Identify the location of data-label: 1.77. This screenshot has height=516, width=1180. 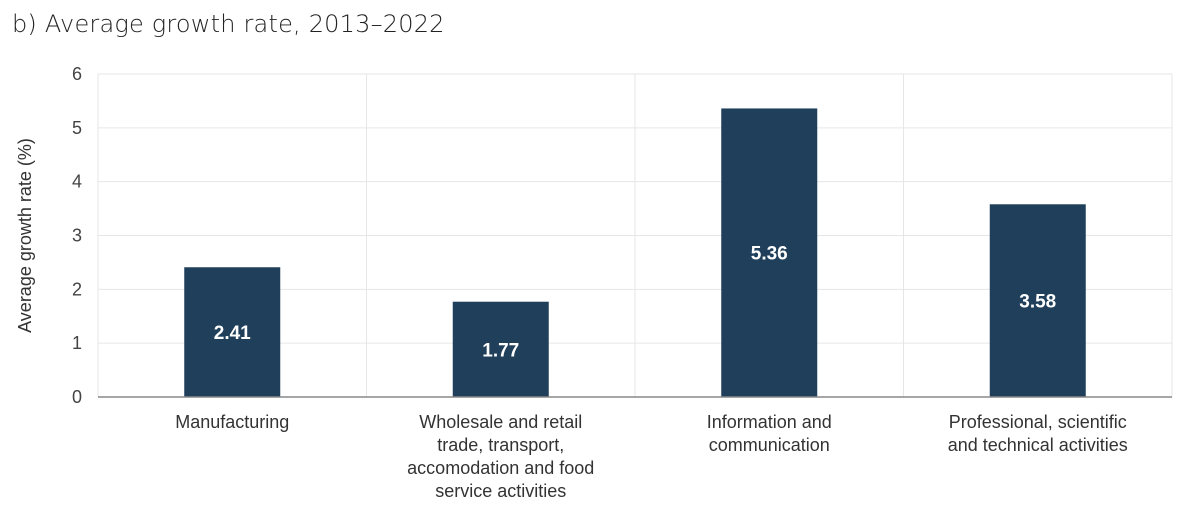
(500, 350).